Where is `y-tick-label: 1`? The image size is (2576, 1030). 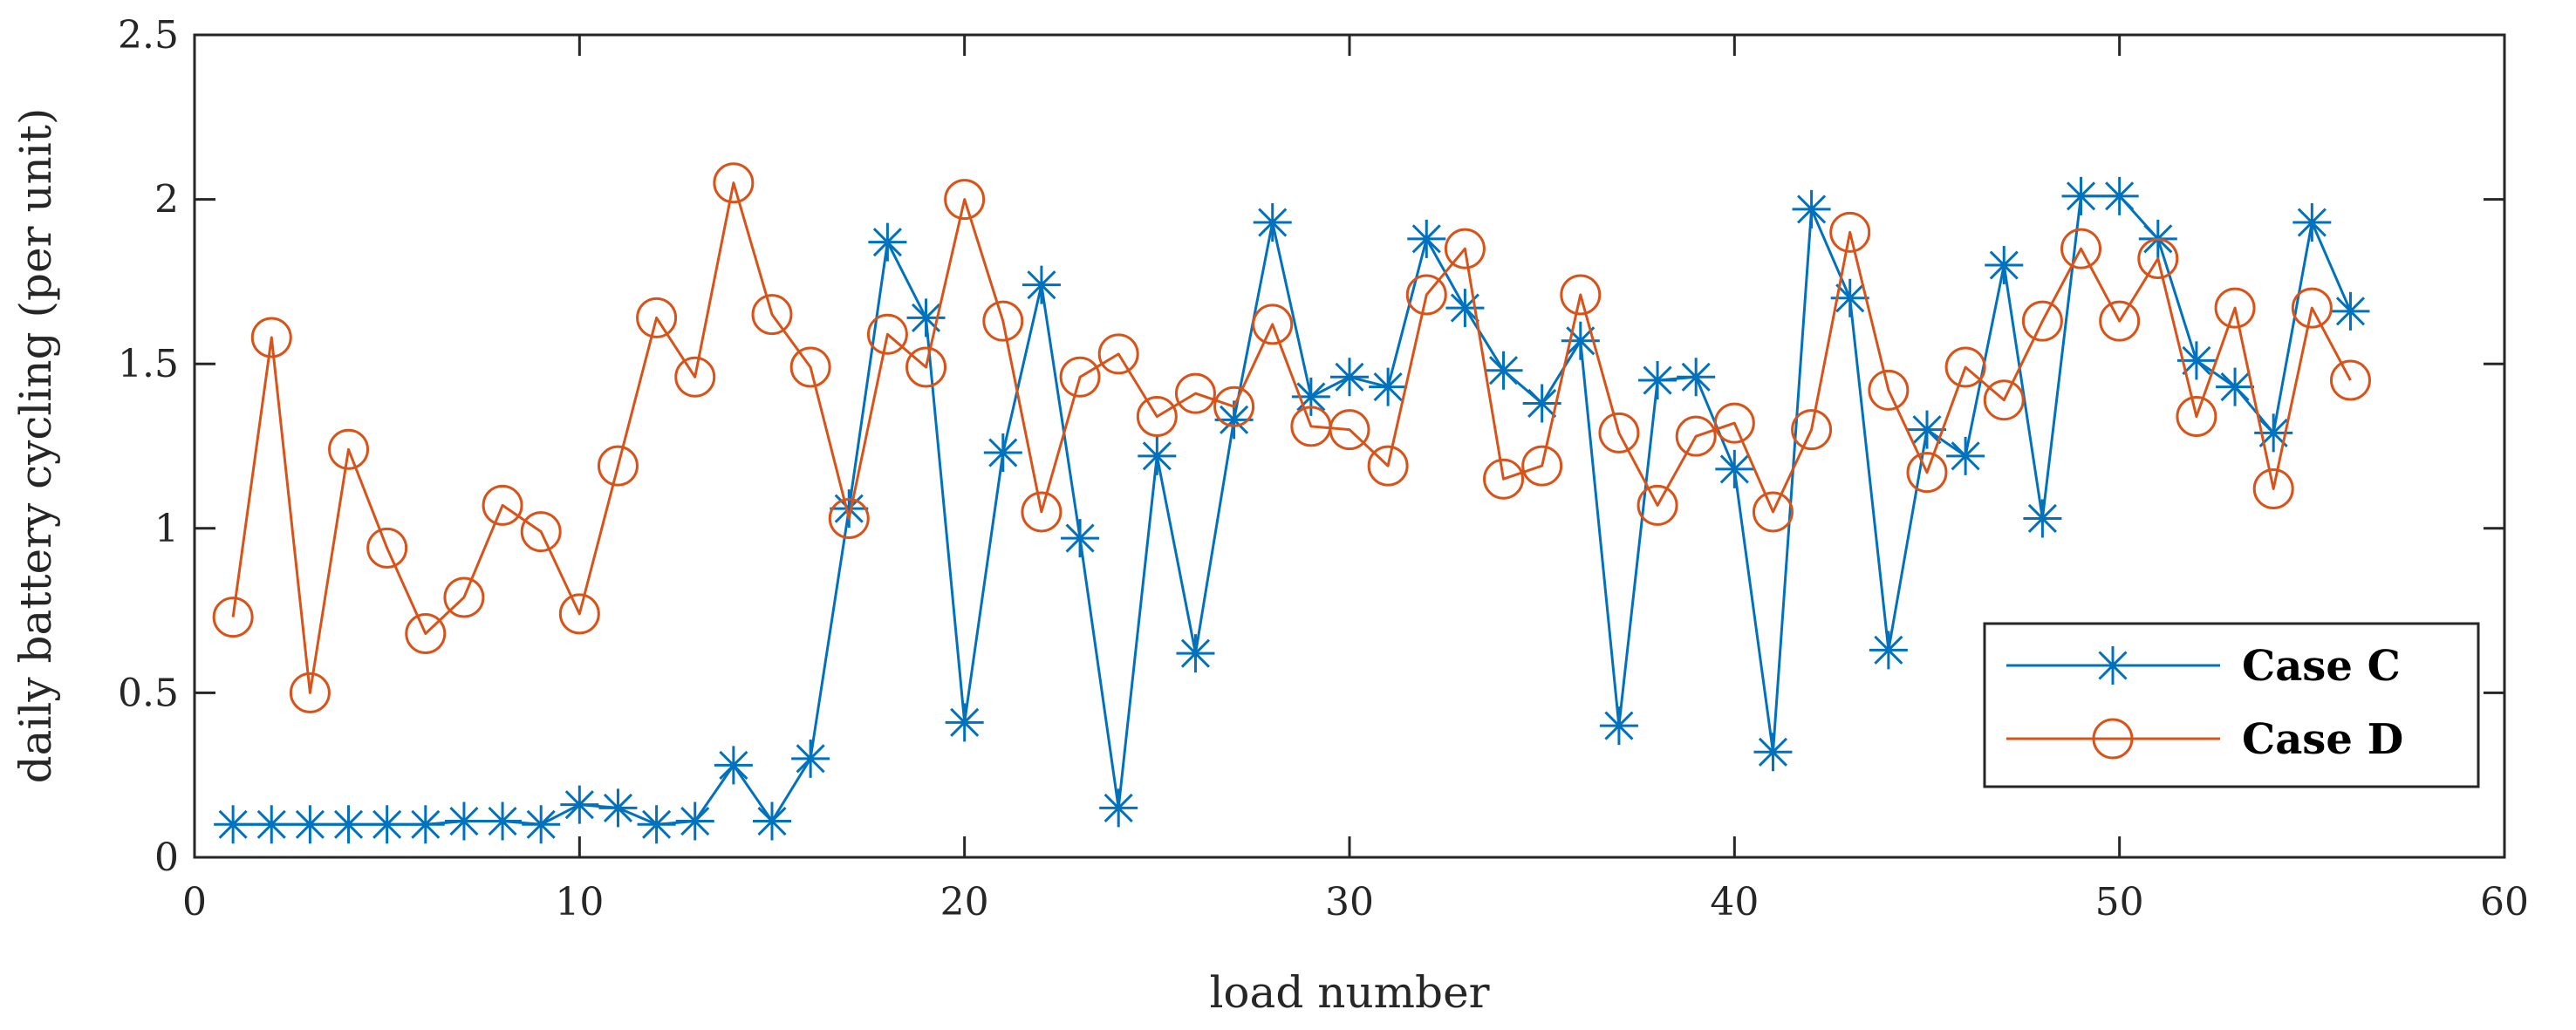 y-tick-label: 1 is located at coordinates (166, 529).